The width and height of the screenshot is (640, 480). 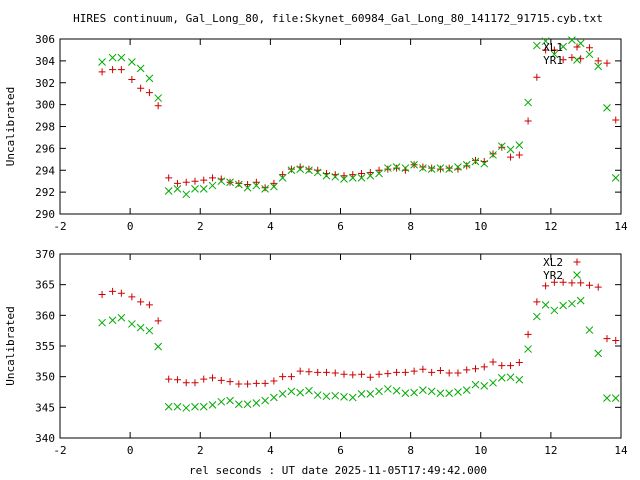 I want to click on top-y-tick-label: 294, so click(x=45, y=170).